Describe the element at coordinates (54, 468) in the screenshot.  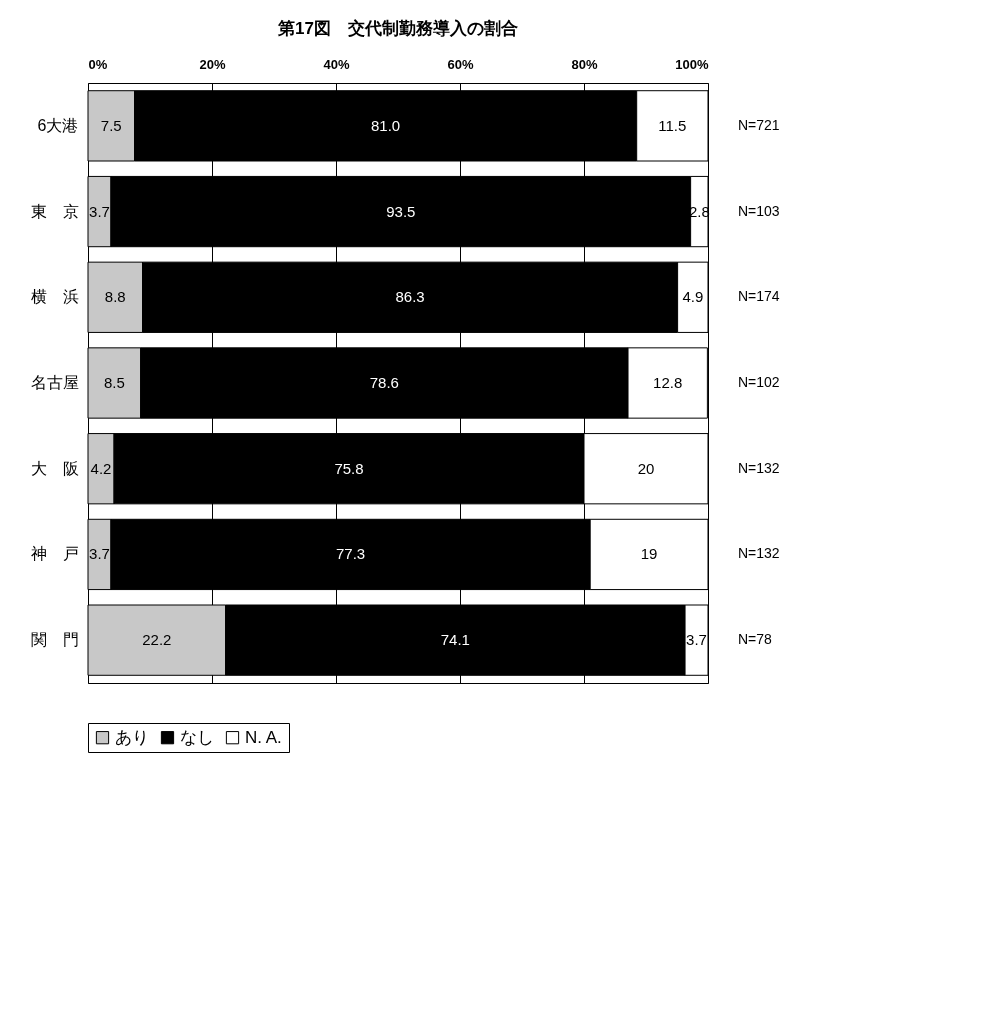
I see `y-tick-label: 大 阪` at that location.